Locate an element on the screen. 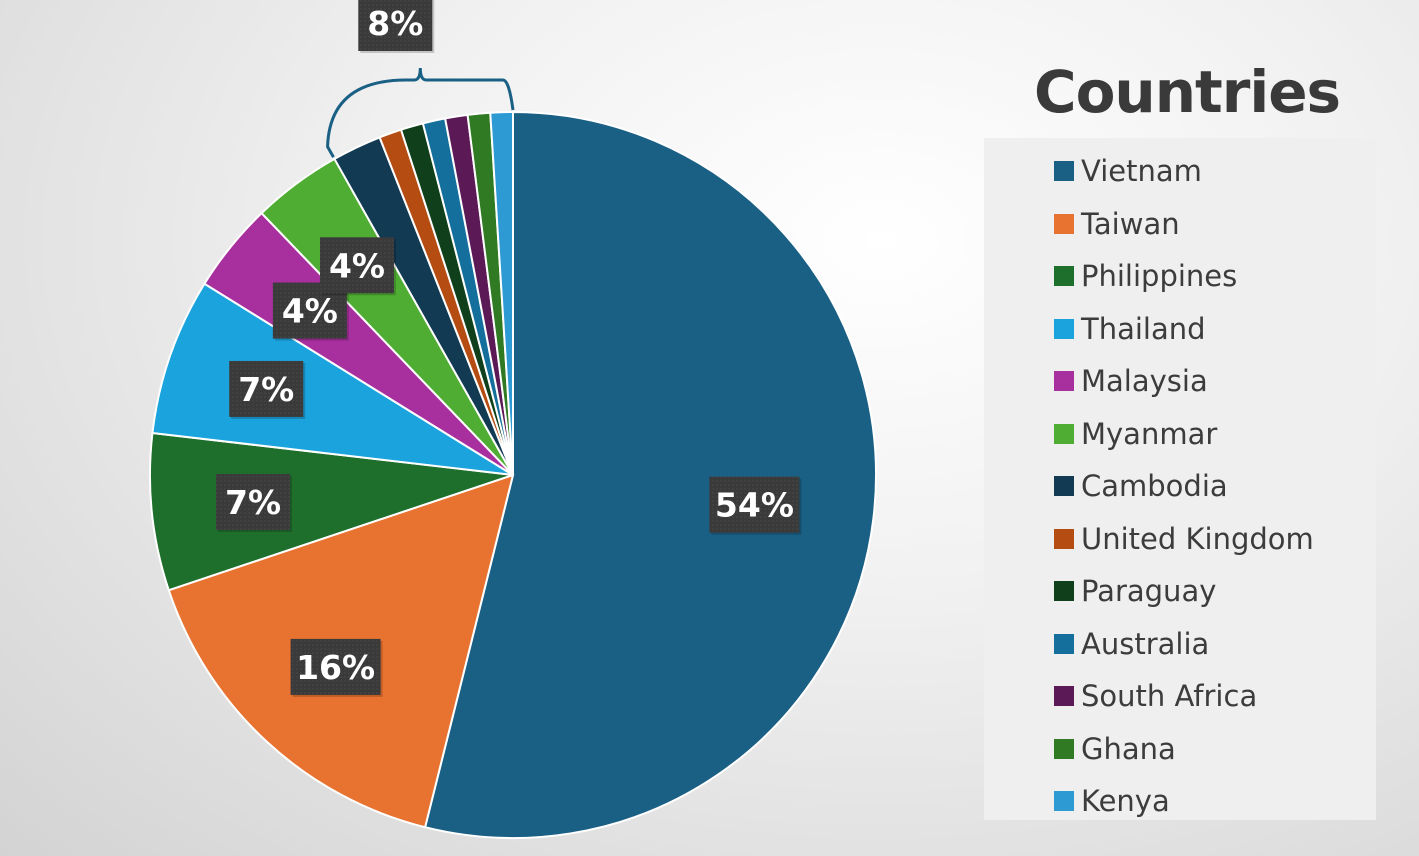 The width and height of the screenshot is (1419, 856). data-label-thailand: 7% is located at coordinates (267, 389).